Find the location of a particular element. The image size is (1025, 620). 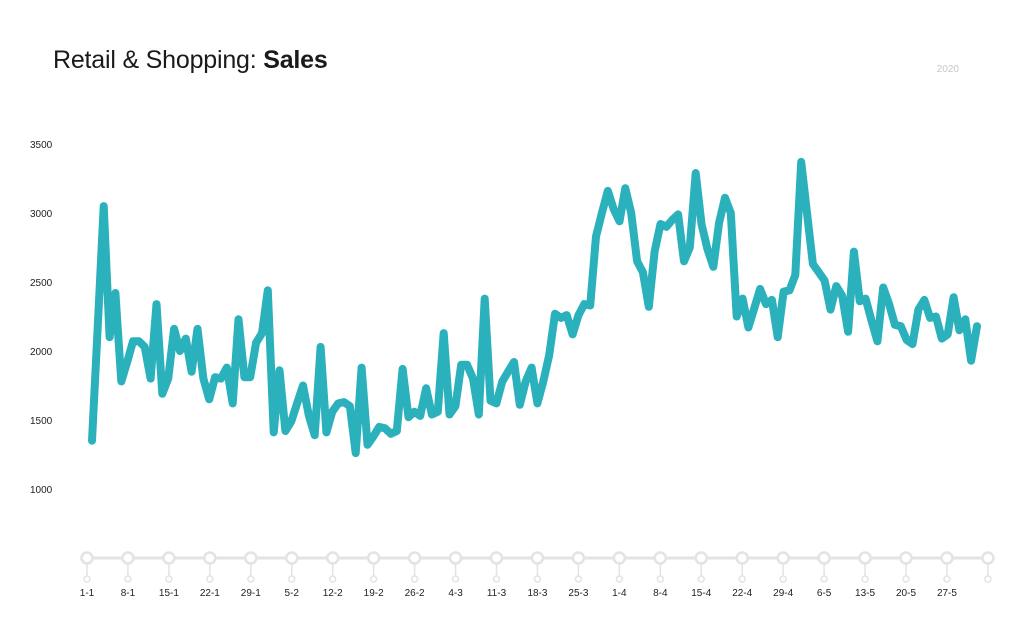

x-tick-label: 11-3 is located at coordinates (497, 593).